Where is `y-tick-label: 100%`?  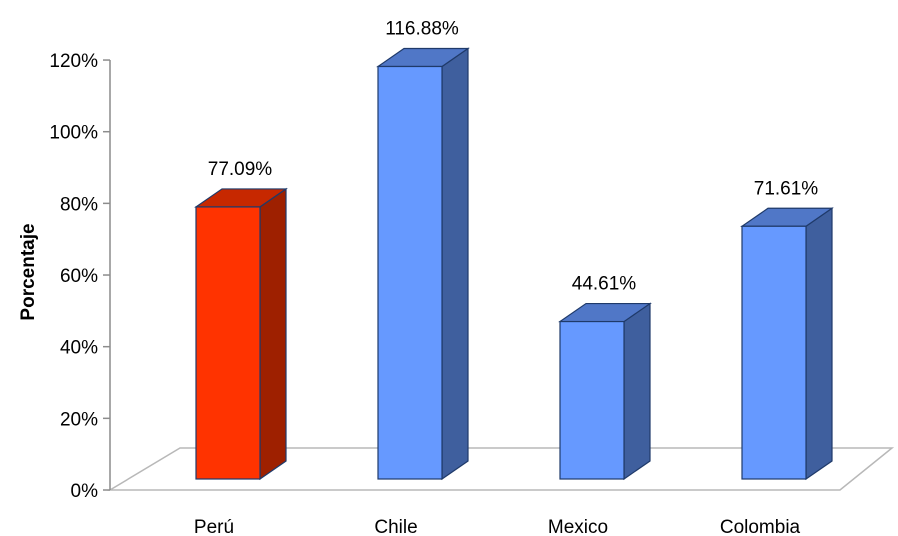
y-tick-label: 100% is located at coordinates (73, 133).